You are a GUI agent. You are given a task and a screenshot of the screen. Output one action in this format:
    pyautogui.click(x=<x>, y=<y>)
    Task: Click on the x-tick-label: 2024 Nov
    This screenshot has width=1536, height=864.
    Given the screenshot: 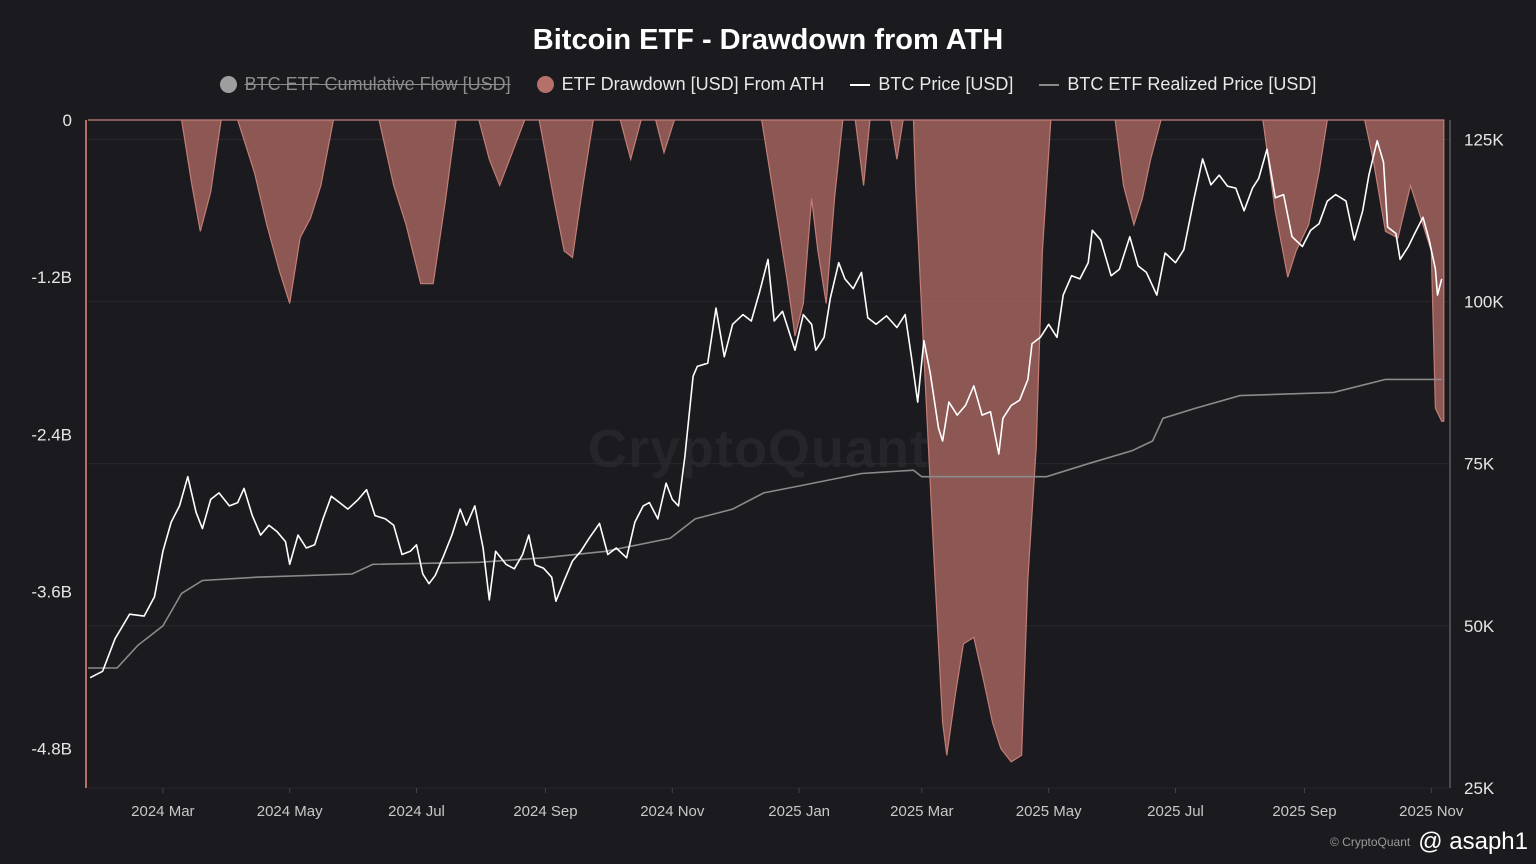 What is the action you would take?
    pyautogui.click(x=672, y=811)
    